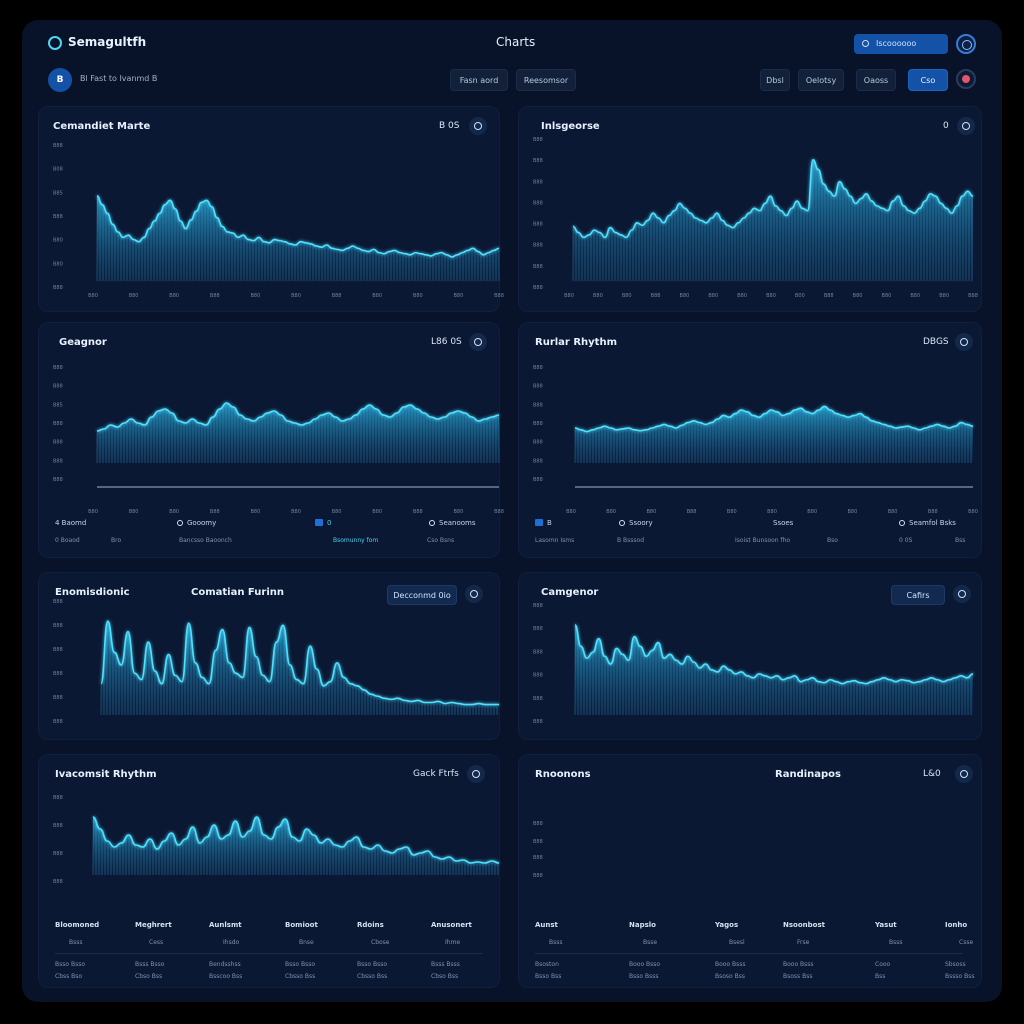 The image size is (1024, 1024). Describe the element at coordinates (370, 925) in the screenshot. I see `table-header: Rdoins` at that location.